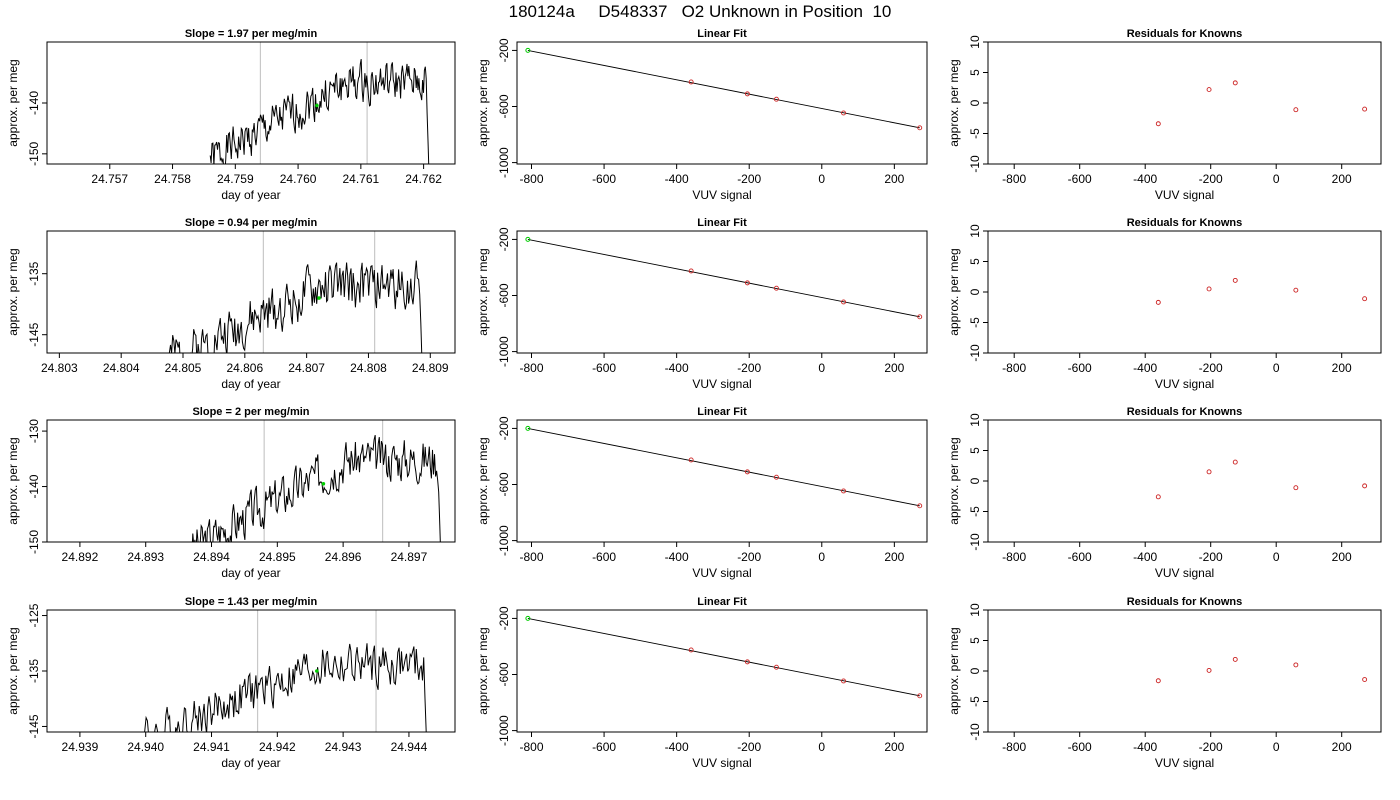 This screenshot has width=1400, height=800. What do you see at coordinates (34, 103) in the screenshot?
I see `y-tick-label: -140` at bounding box center [34, 103].